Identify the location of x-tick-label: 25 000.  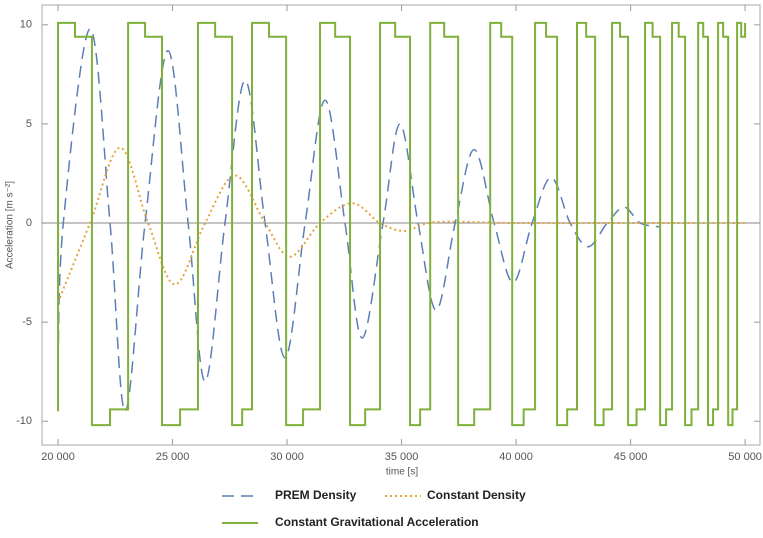
(173, 457).